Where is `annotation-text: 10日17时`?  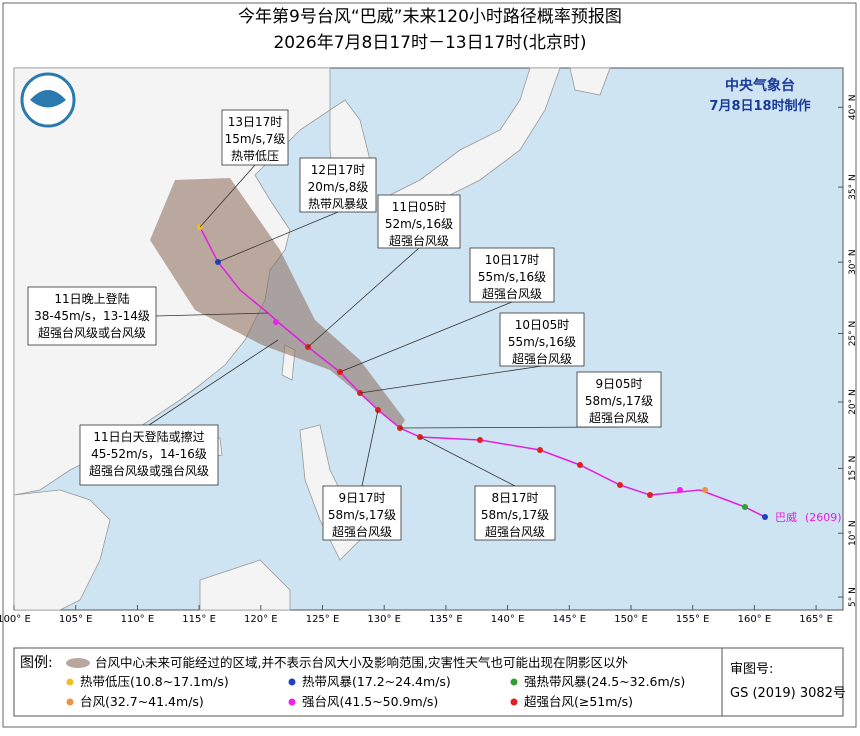 annotation-text: 10日17时 is located at coordinates (512, 260).